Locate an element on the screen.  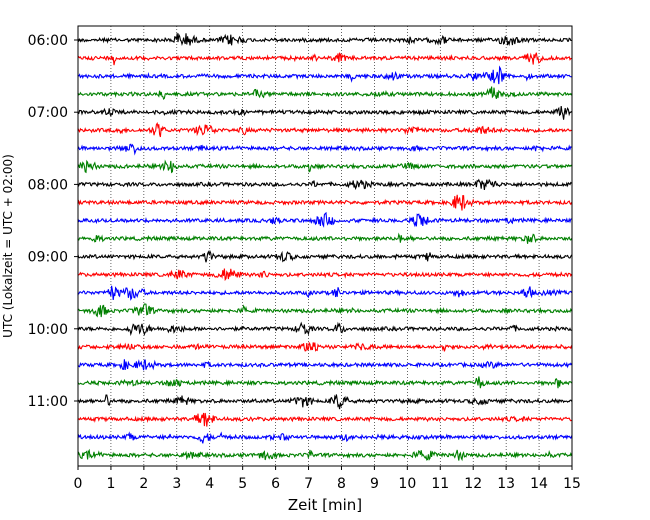
y-tick-label: 06:00 is located at coordinates (48, 41).